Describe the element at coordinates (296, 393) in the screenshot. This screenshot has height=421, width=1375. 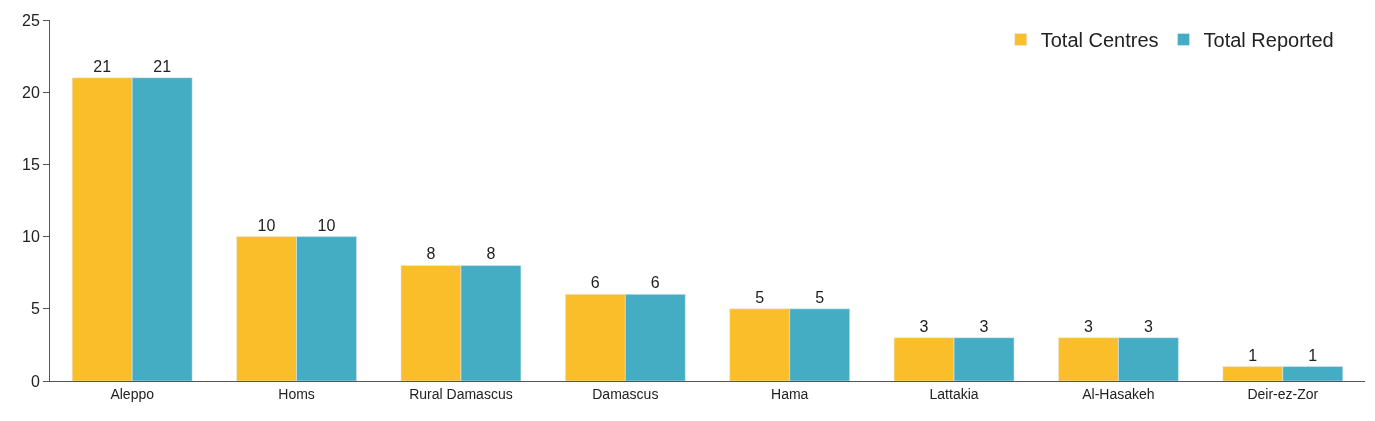
I see `x-tick-label: Homs` at that location.